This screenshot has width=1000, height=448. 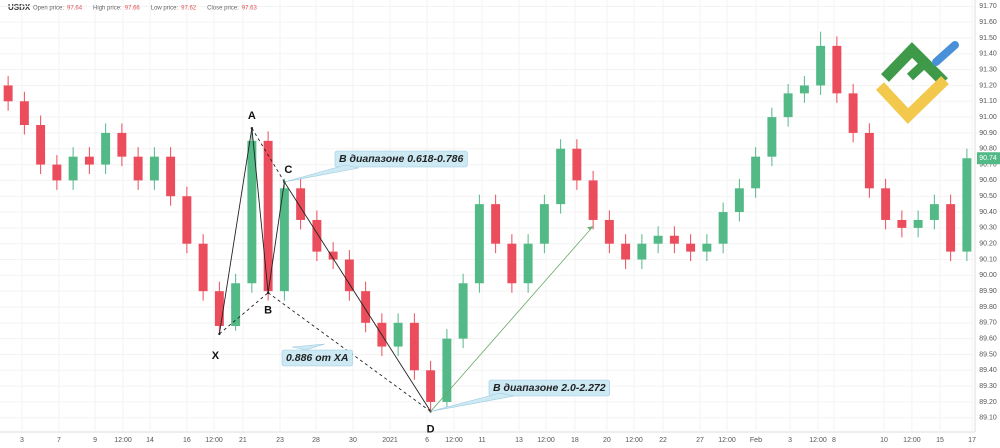 What do you see at coordinates (914, 64) in the screenshot?
I see `logo-green` at bounding box center [914, 64].